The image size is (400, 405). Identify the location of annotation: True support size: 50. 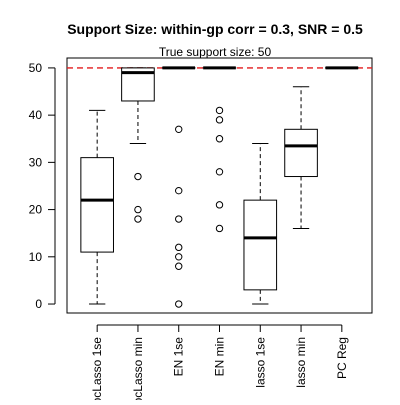
(215, 52).